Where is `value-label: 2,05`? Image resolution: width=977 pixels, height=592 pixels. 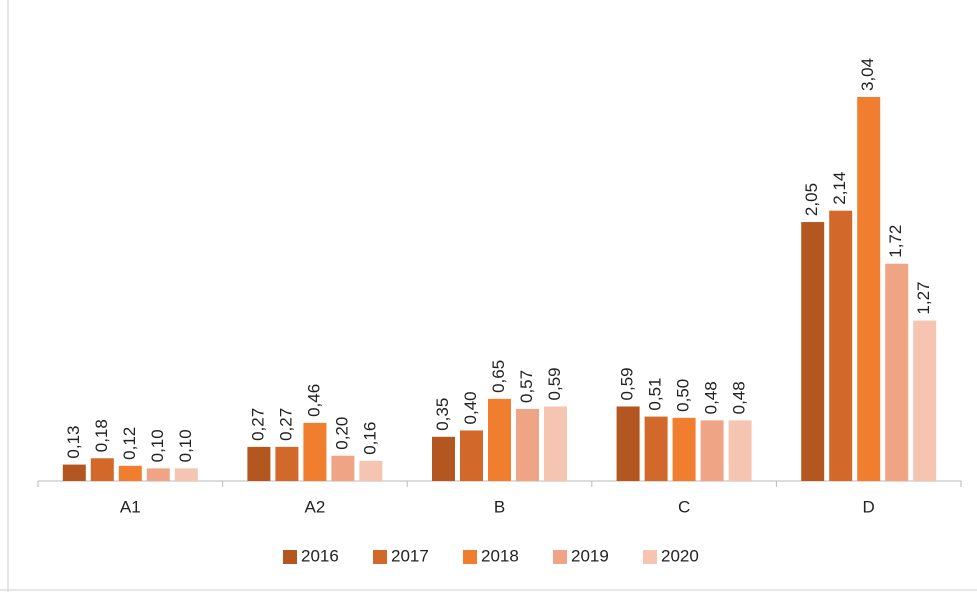
value-label: 2,05 is located at coordinates (811, 199).